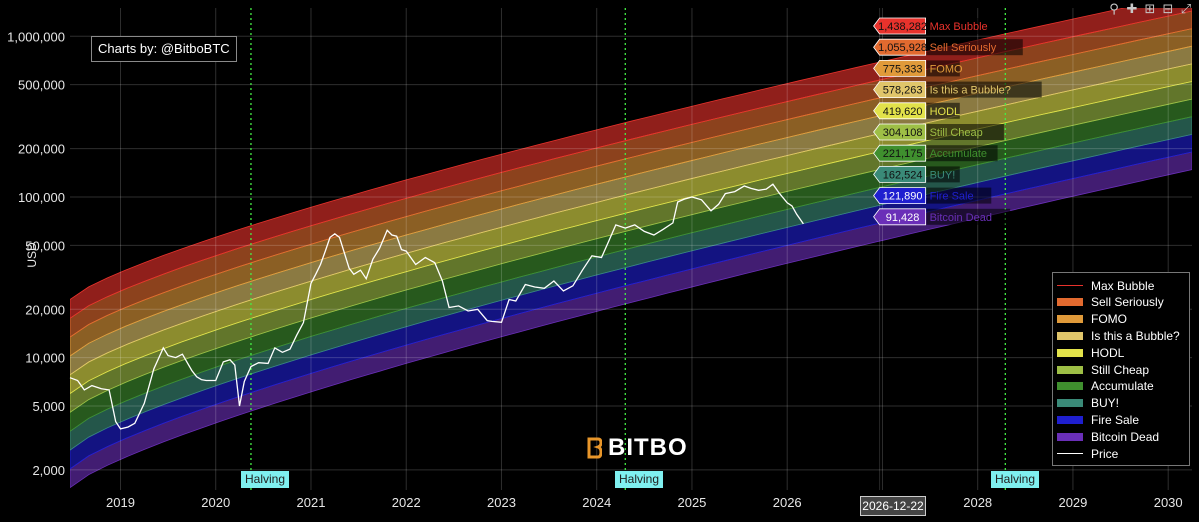 This screenshot has height=522, width=1199. I want to click on y-tick-label: 200,000, so click(41, 149).